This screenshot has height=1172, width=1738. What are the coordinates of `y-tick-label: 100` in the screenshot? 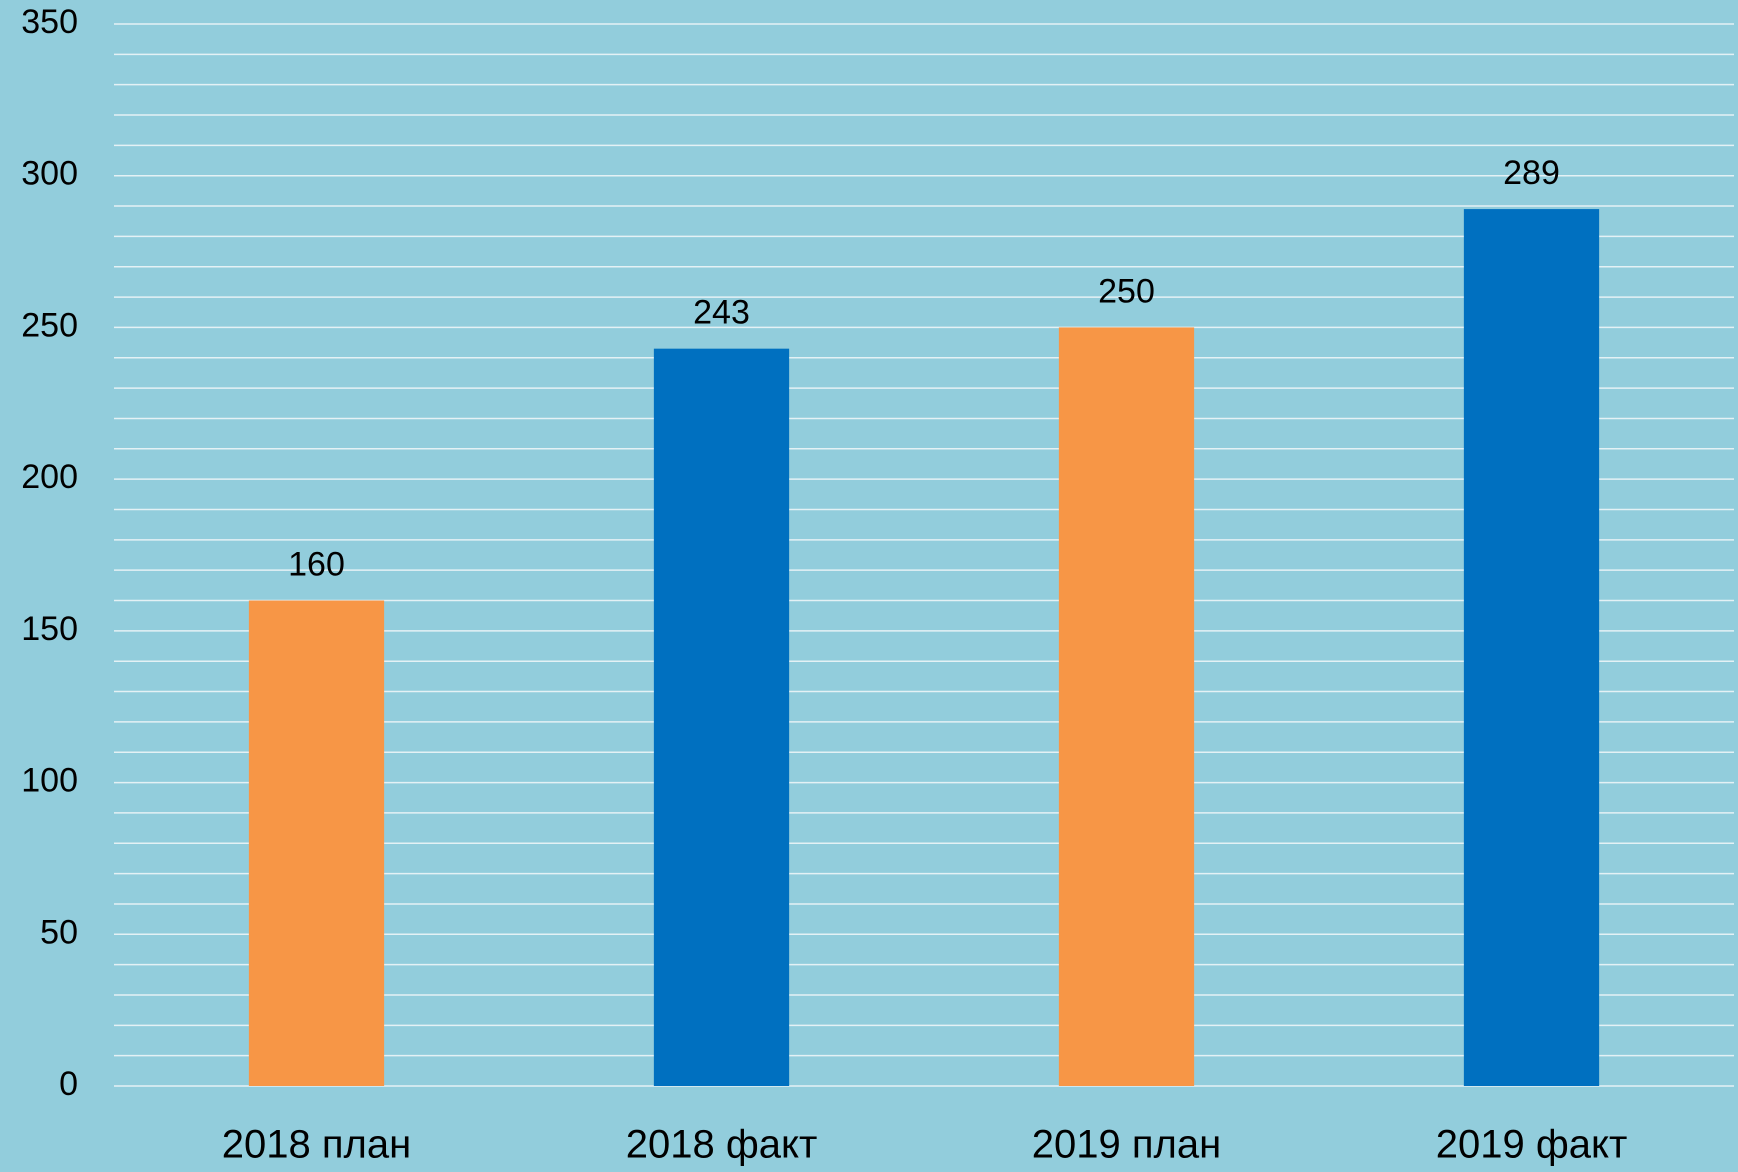 It's located at (49, 781).